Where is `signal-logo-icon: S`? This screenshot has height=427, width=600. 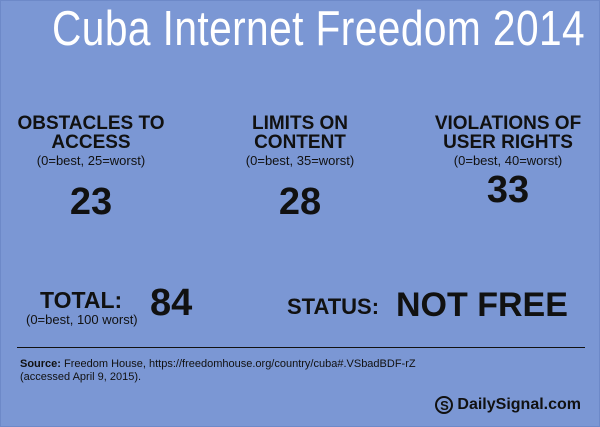
signal-logo-icon: S is located at coordinates (444, 405).